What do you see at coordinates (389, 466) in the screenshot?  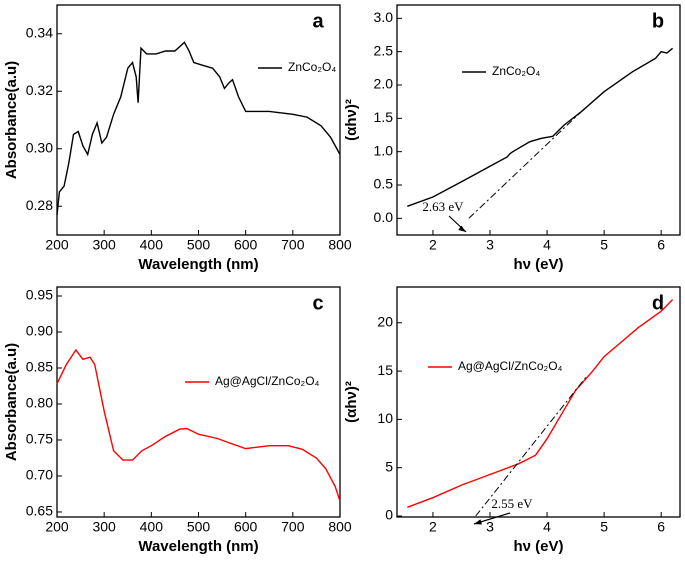 I see `y-tick-label: 5` at bounding box center [389, 466].